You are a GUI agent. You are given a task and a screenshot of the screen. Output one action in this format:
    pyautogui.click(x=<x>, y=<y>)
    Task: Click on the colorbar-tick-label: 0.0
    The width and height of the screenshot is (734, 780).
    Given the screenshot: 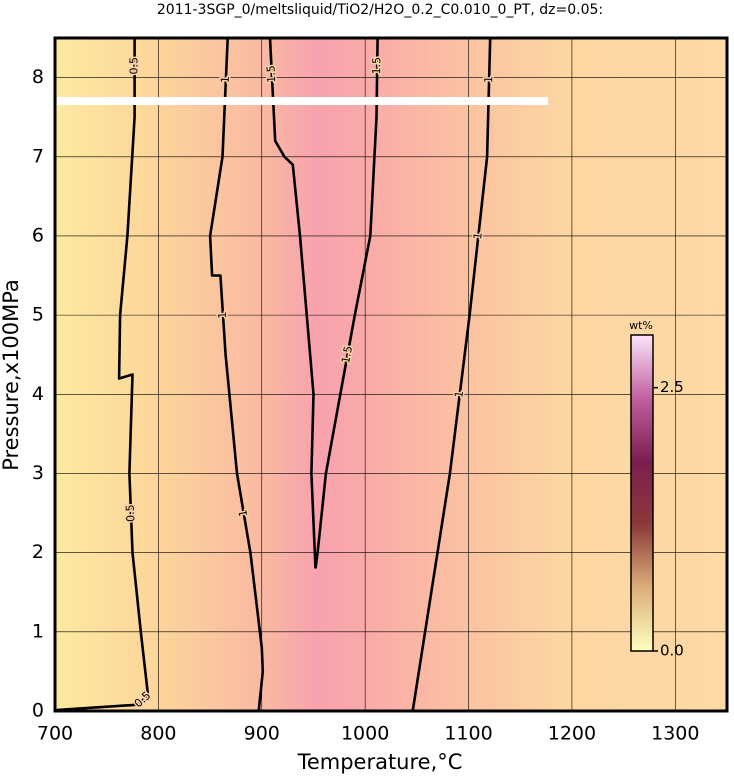 What is the action you would take?
    pyautogui.click(x=672, y=651)
    